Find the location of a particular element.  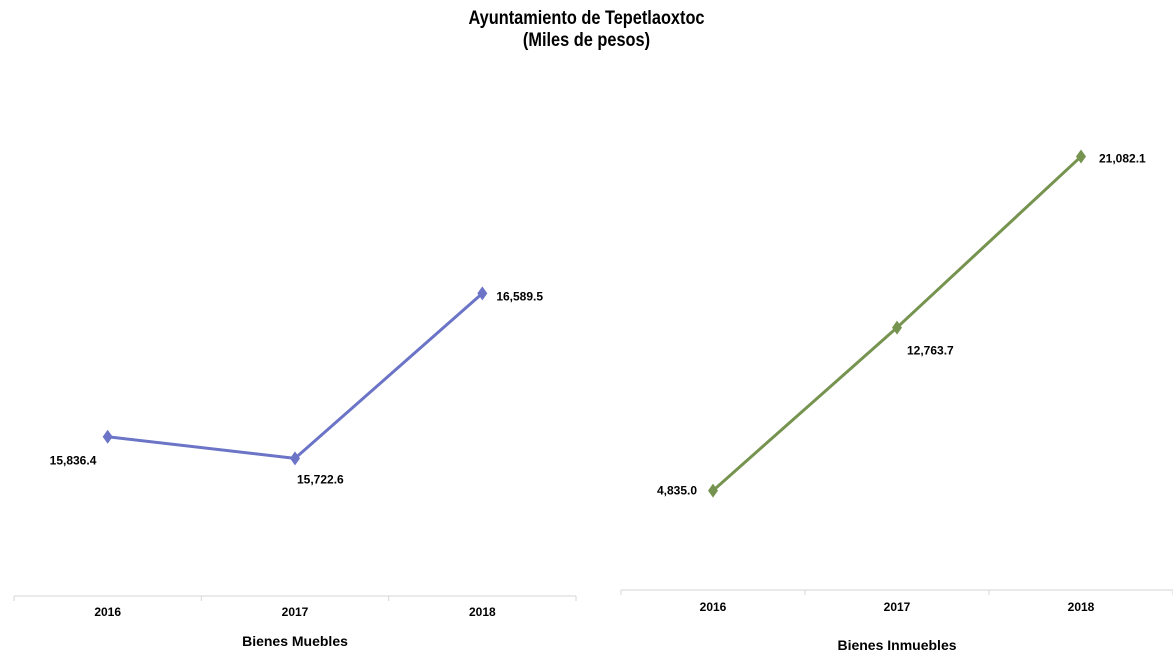

data-label: 15,722.6 is located at coordinates (320, 479).